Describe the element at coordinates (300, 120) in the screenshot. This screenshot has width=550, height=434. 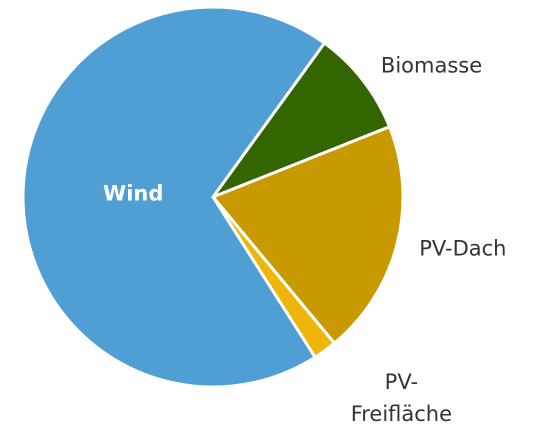
I see `pie-slice` at that location.